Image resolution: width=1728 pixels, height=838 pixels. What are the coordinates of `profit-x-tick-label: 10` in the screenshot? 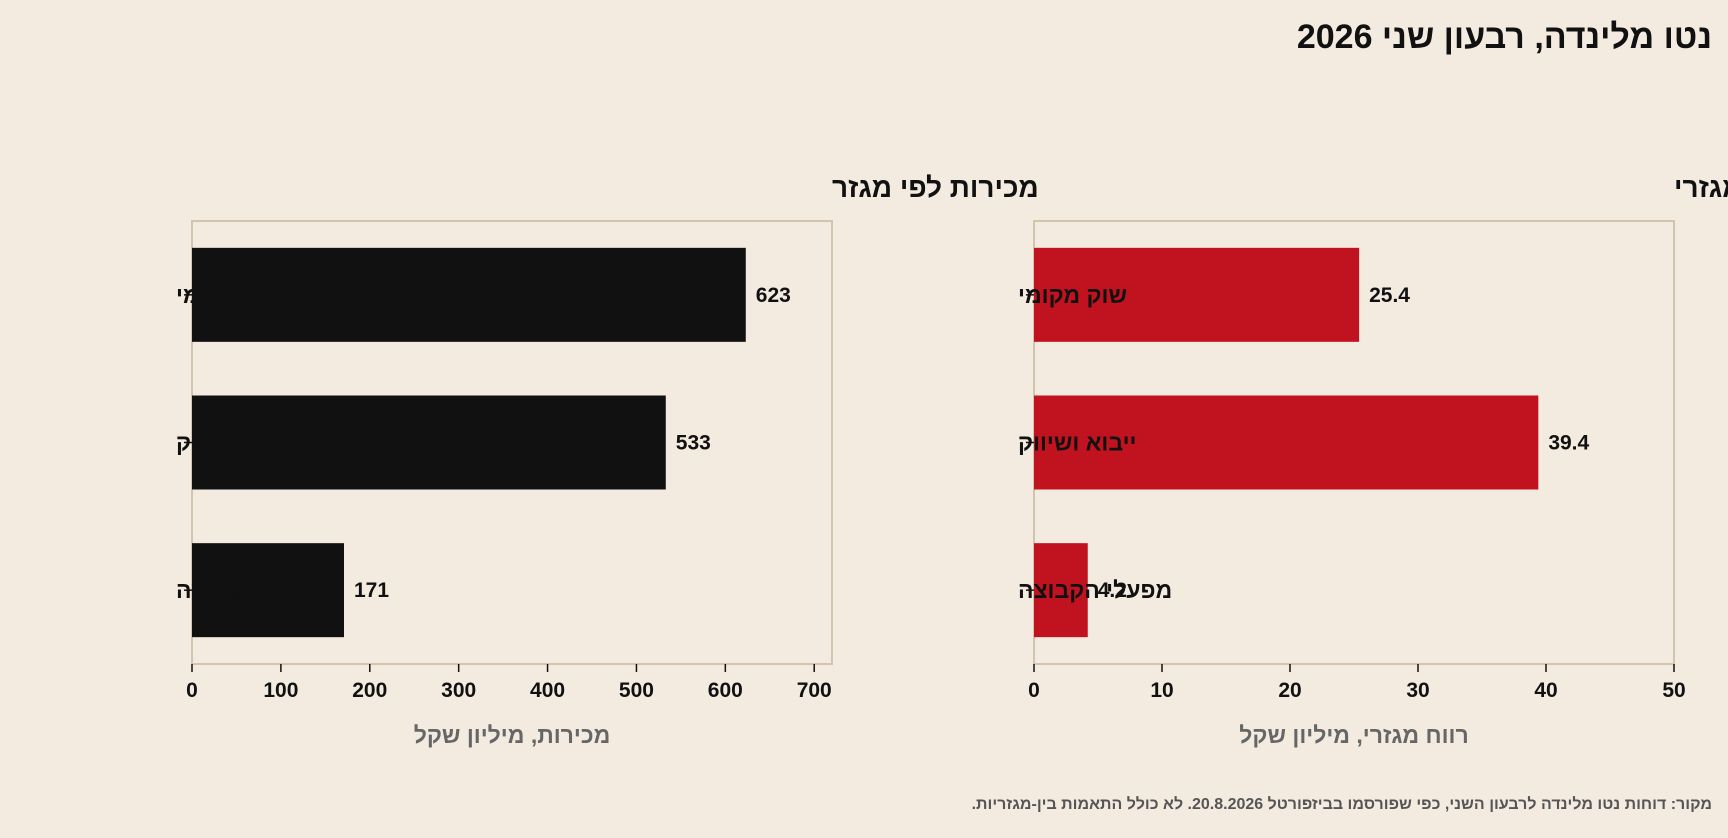 It's located at (1161, 690).